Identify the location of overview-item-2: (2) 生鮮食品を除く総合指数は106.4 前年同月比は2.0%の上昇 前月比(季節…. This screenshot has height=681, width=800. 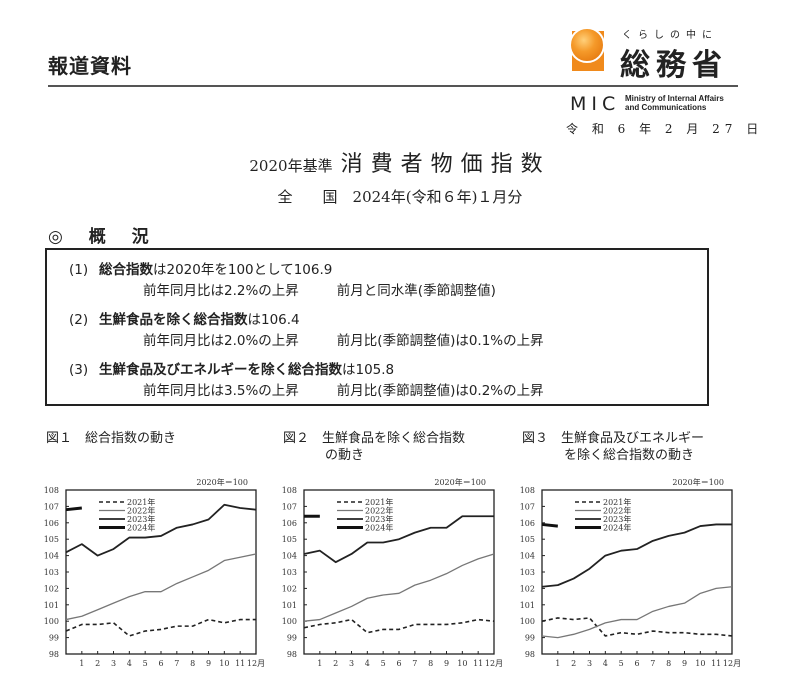
(306, 330).